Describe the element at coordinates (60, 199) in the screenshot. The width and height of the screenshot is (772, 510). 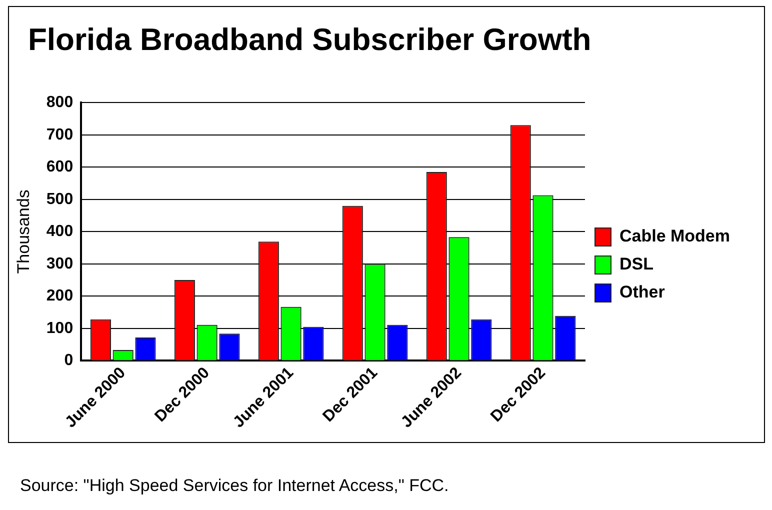
I see `y-tick-label: 500` at that location.